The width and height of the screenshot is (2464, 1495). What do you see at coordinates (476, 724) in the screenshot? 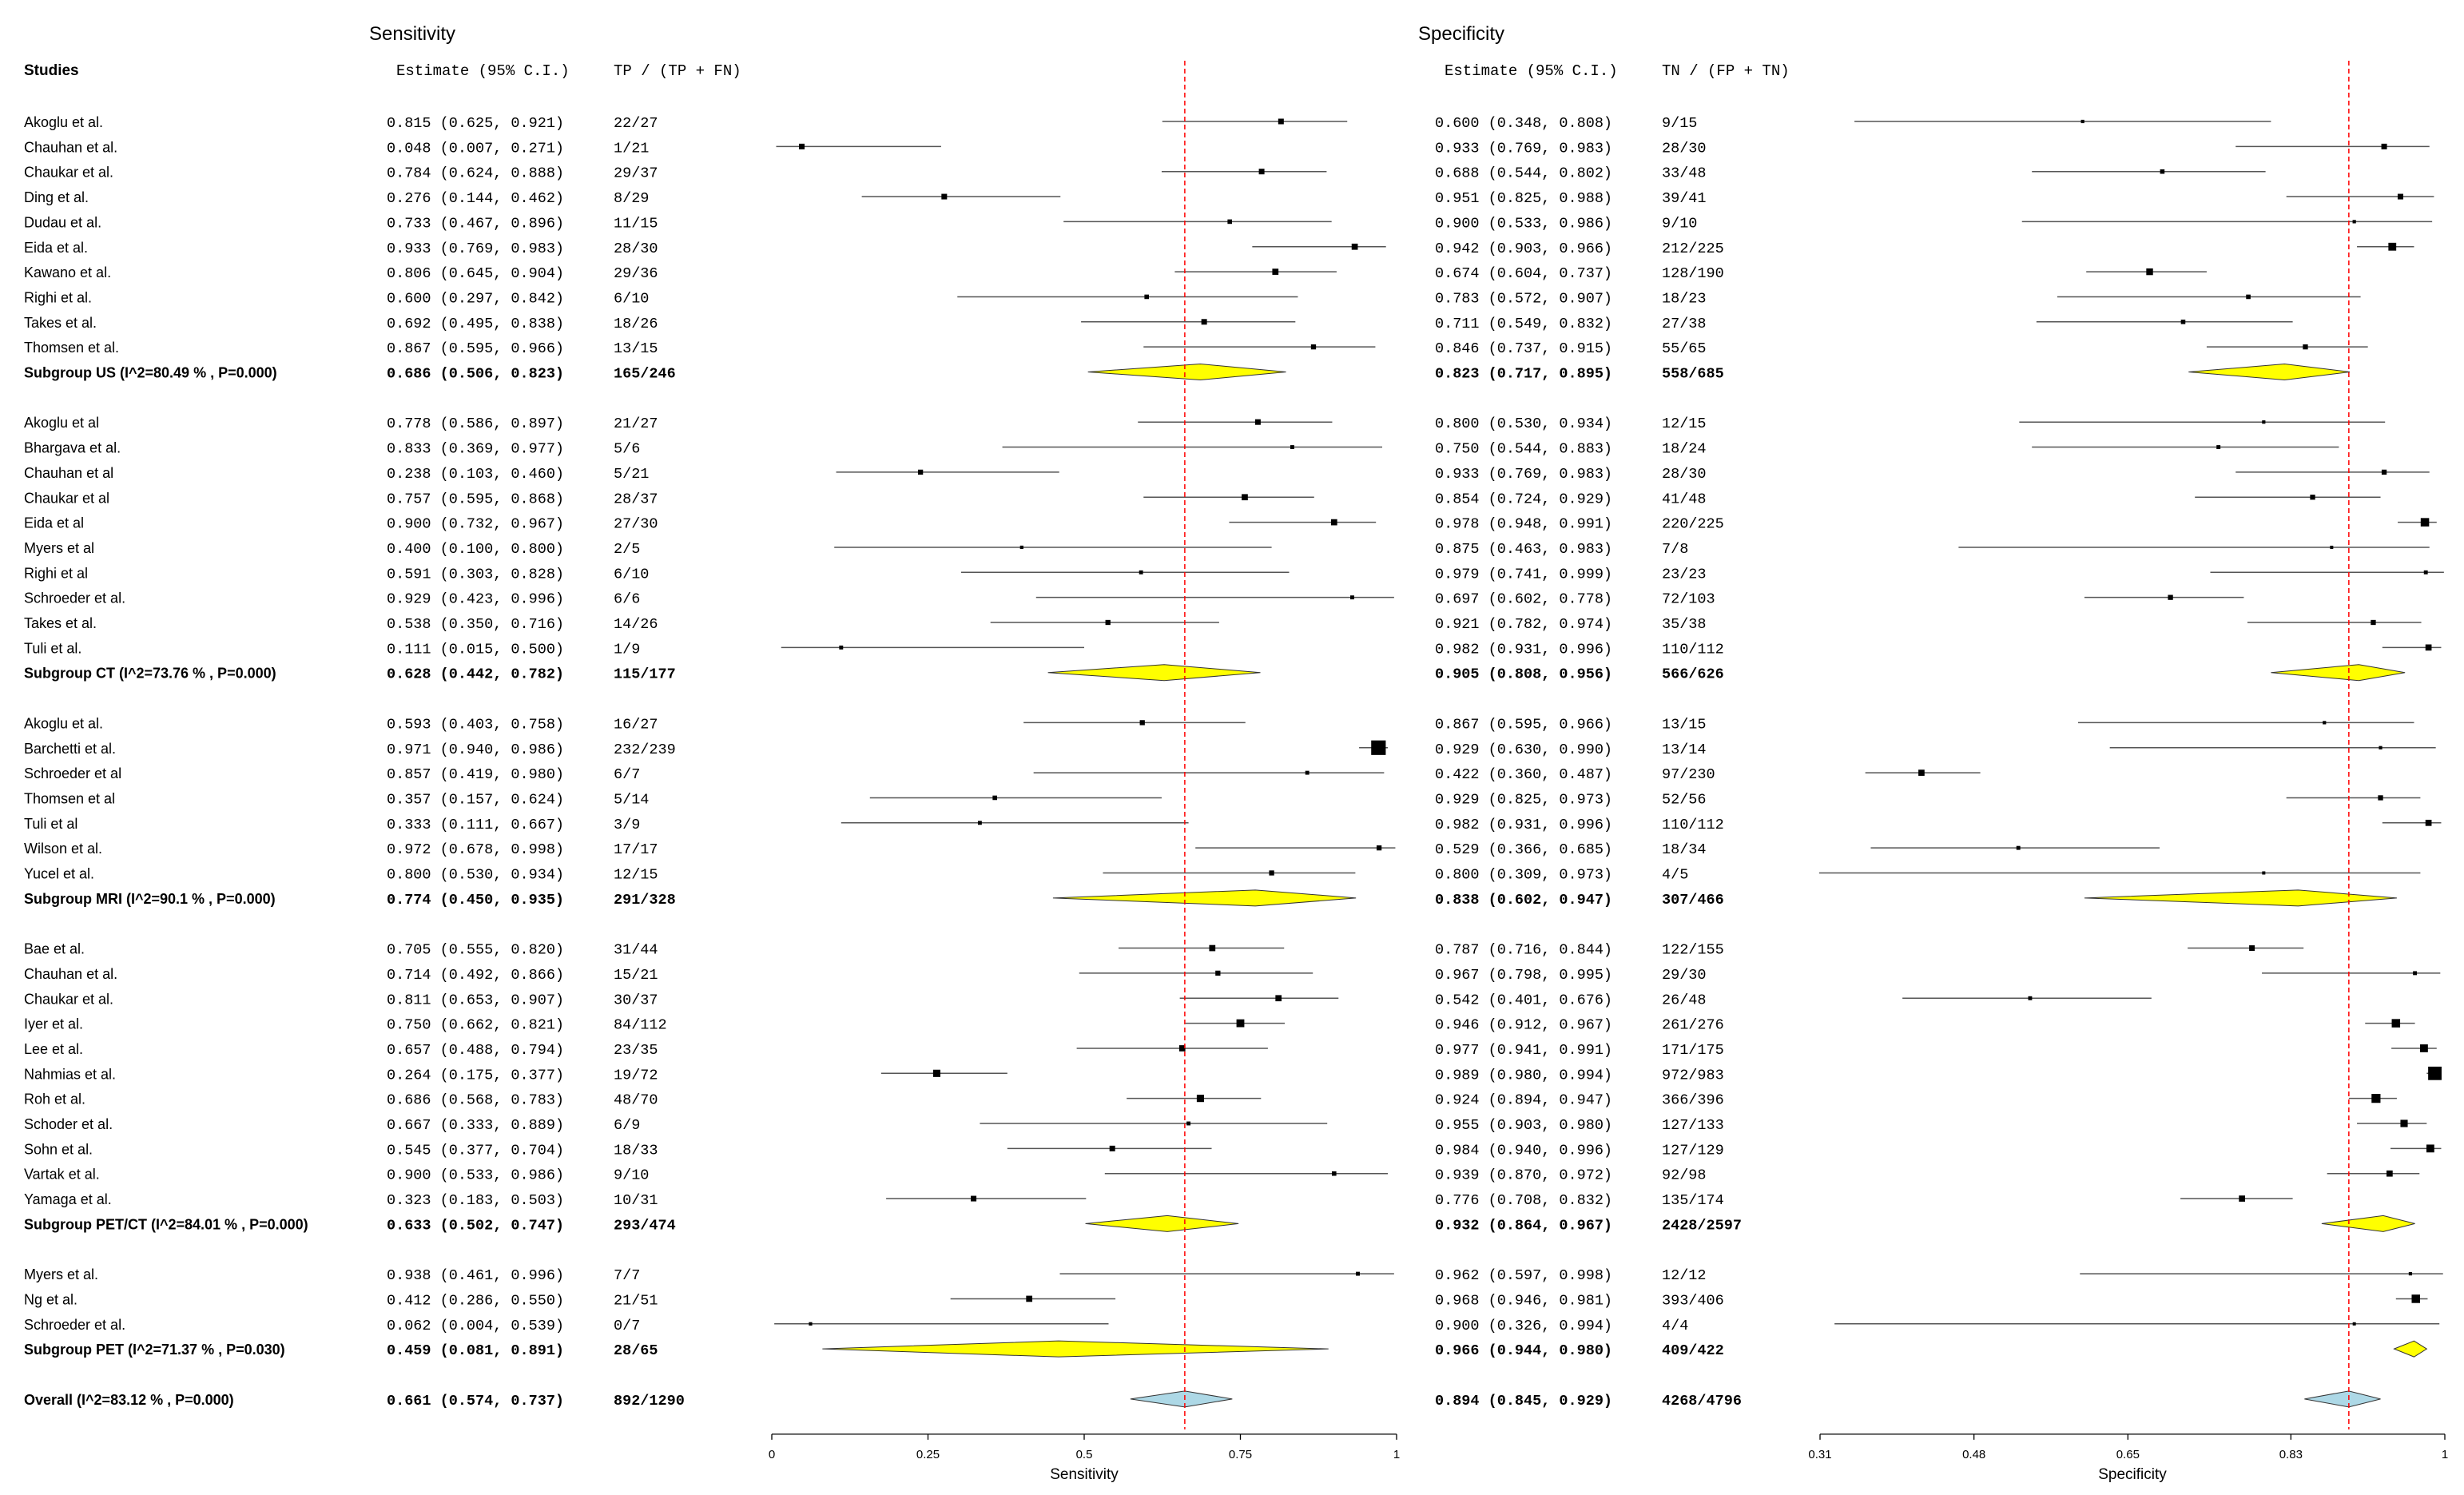
I see `sensitivity-estimate: 0.593 (0.403, 0.758)` at bounding box center [476, 724].